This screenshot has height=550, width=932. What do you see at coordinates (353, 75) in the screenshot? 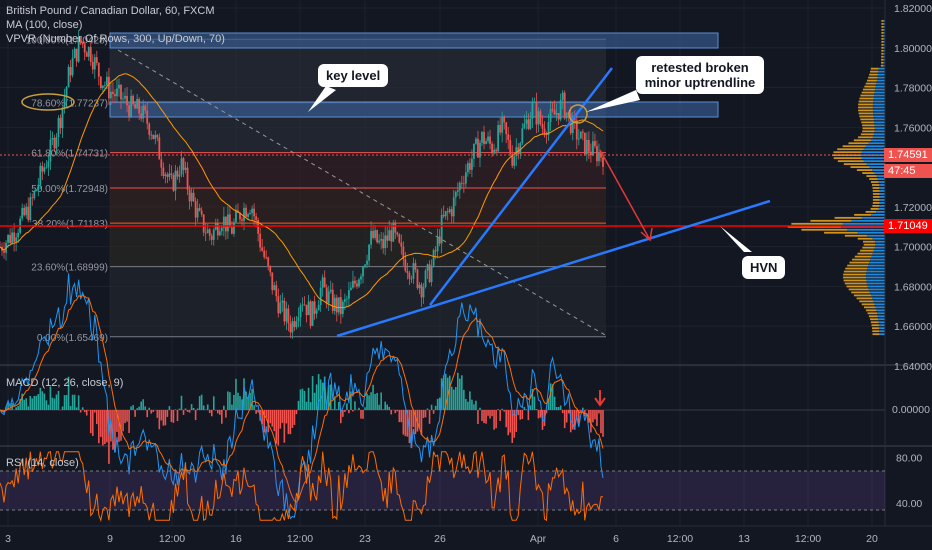
I see `key-level-callout: key level` at bounding box center [353, 75].